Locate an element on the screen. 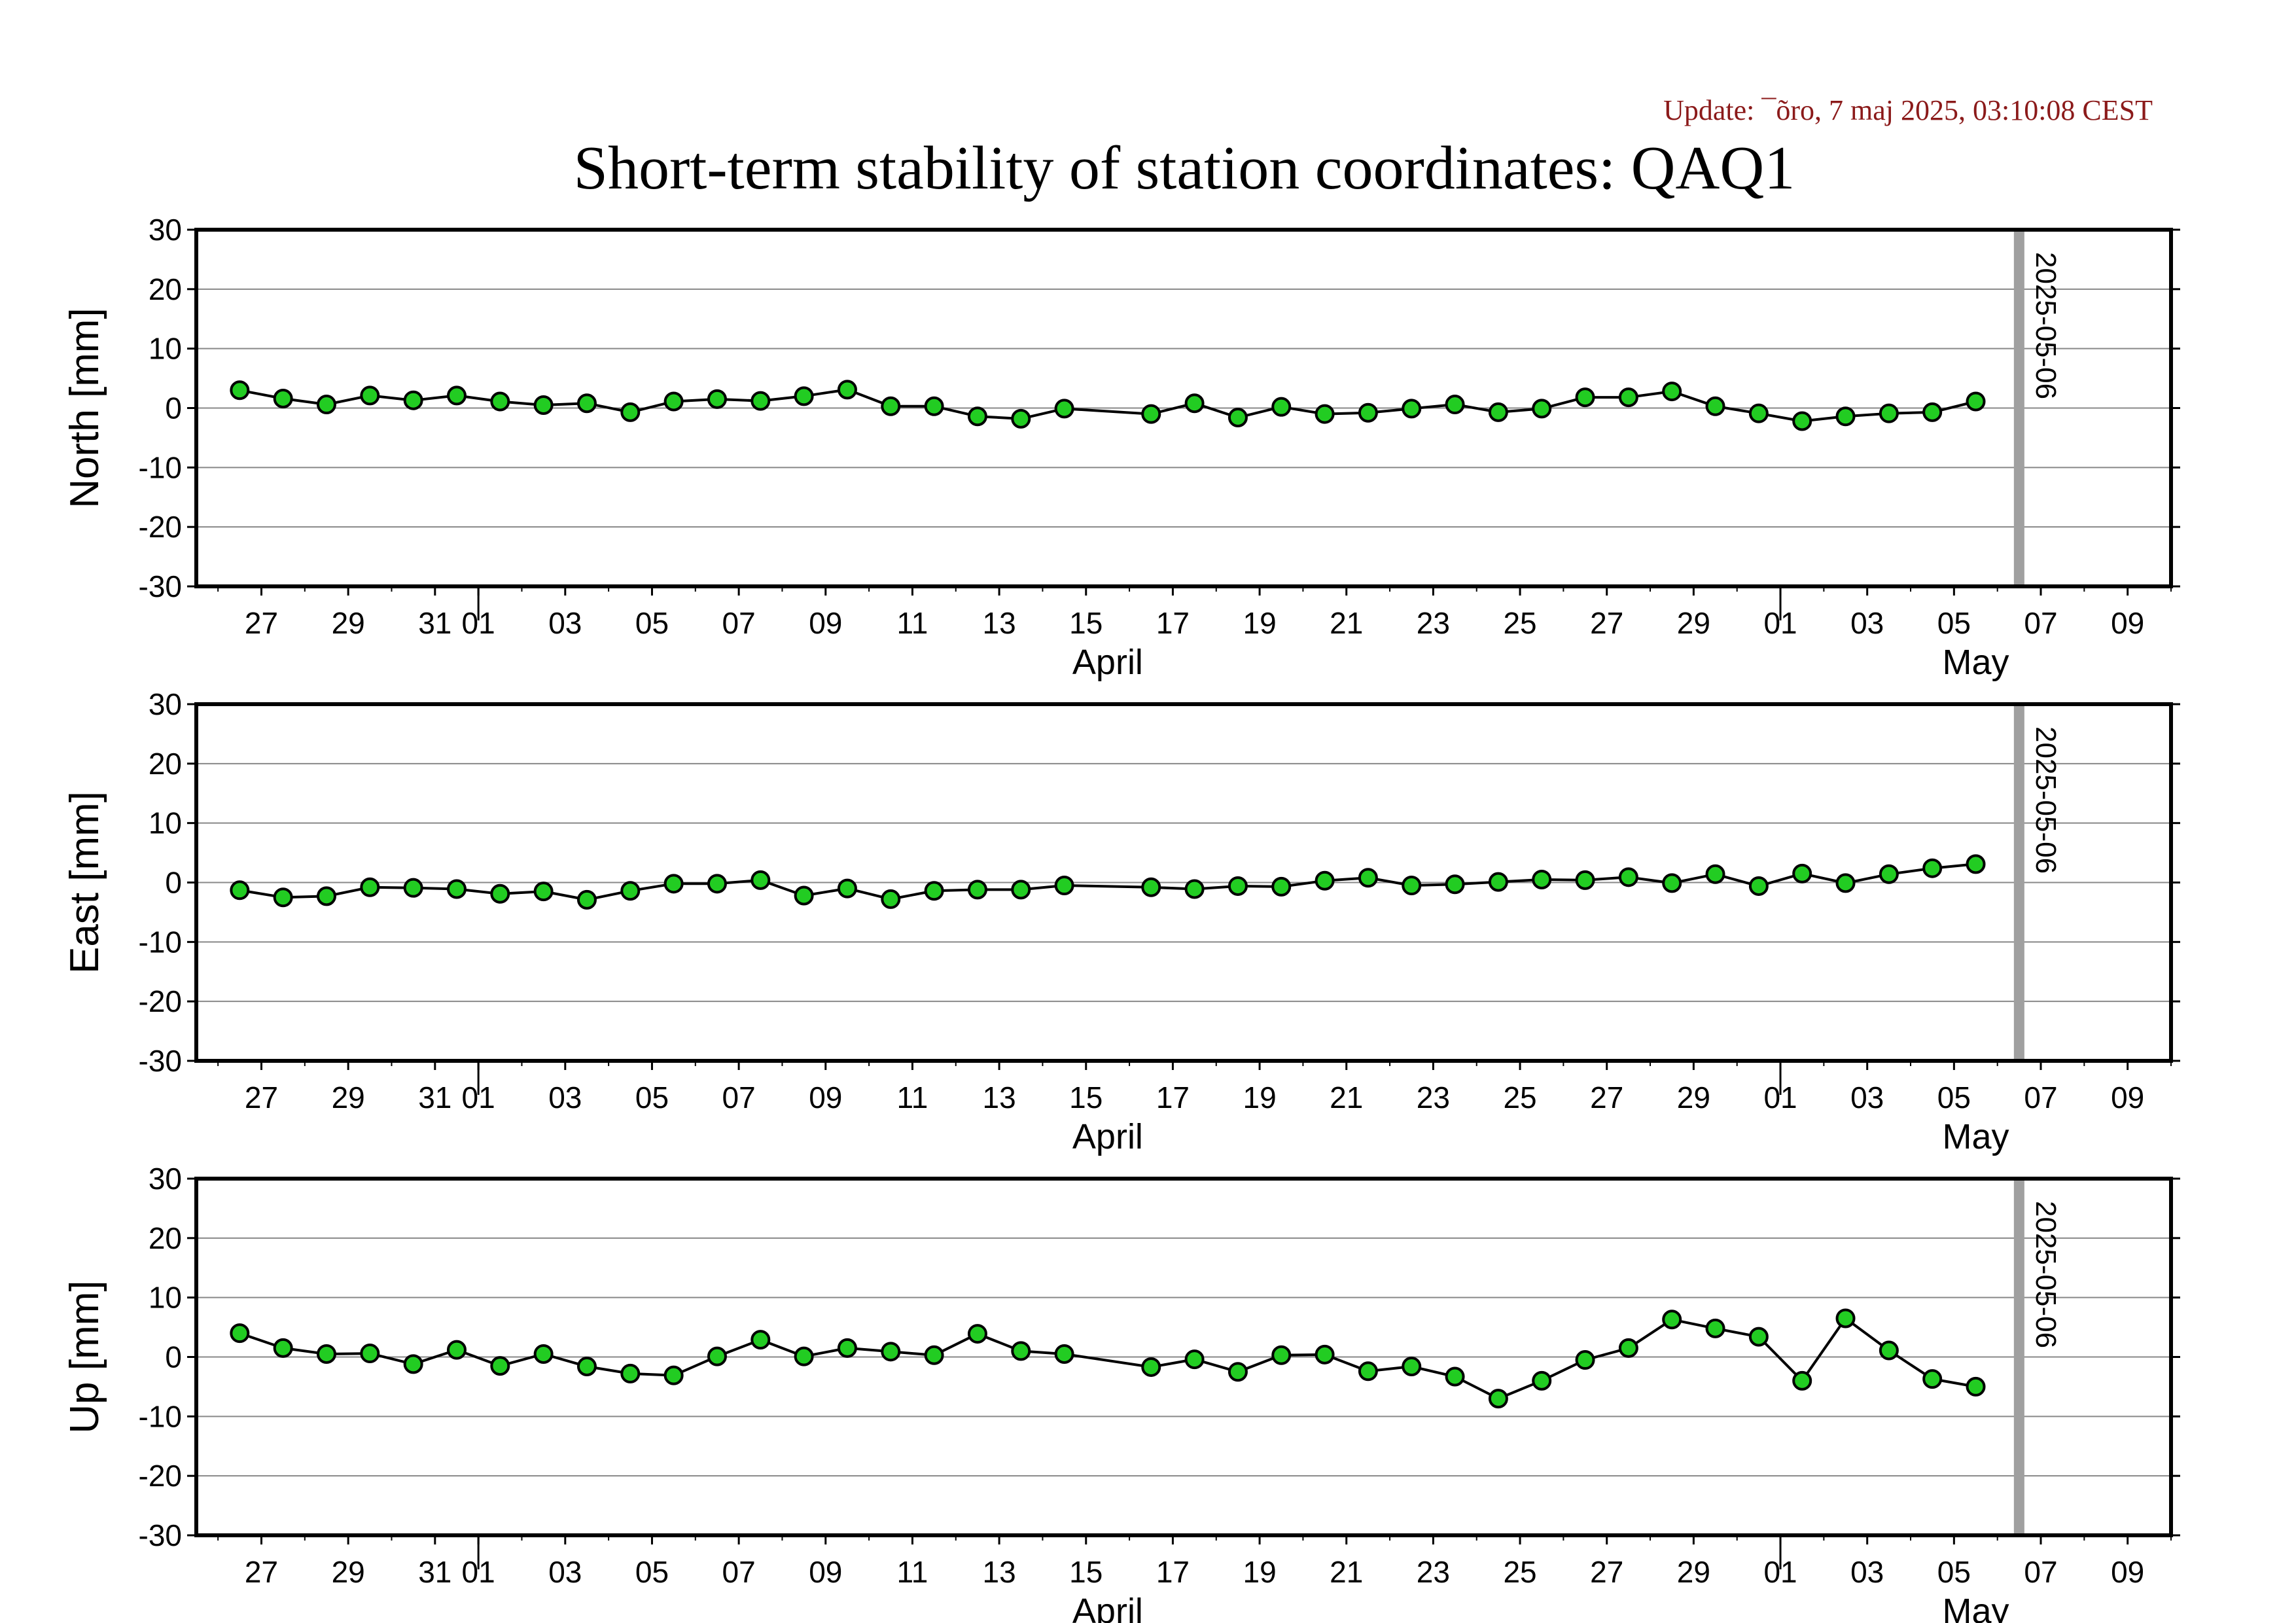 Image resolution: width=2296 pixels, height=1623 pixels. y-axis-label: East [mm] is located at coordinates (84, 882).